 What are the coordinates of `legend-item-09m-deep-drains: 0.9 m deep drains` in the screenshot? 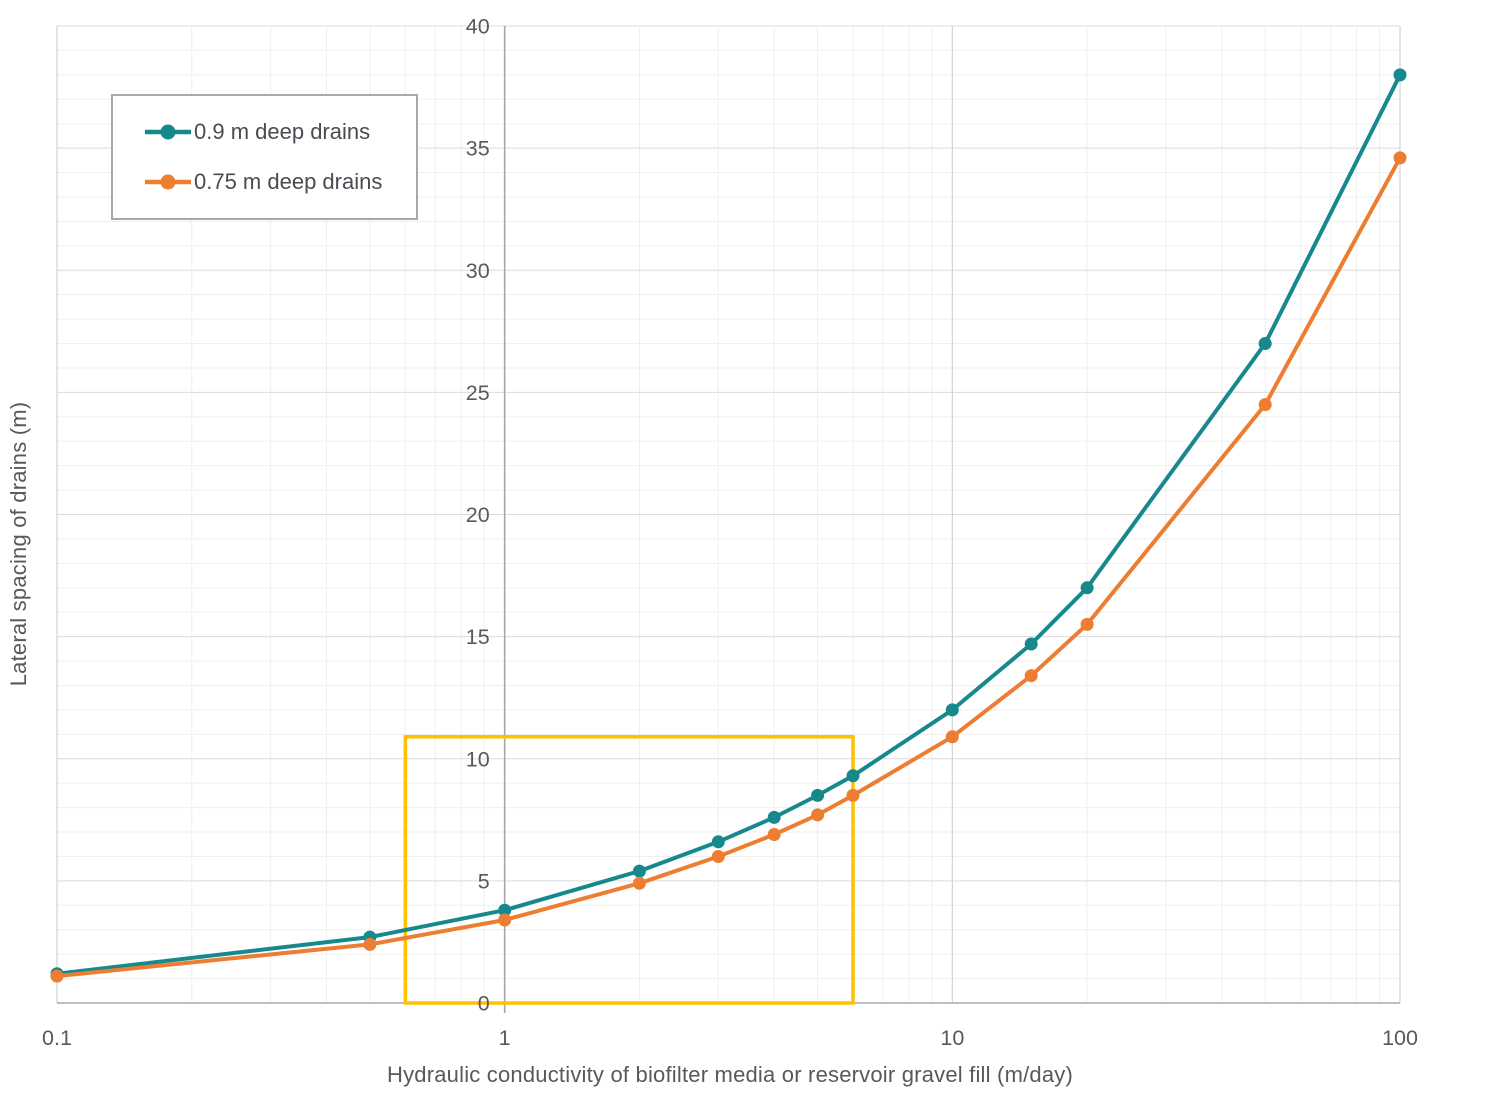 It's located at (280, 132).